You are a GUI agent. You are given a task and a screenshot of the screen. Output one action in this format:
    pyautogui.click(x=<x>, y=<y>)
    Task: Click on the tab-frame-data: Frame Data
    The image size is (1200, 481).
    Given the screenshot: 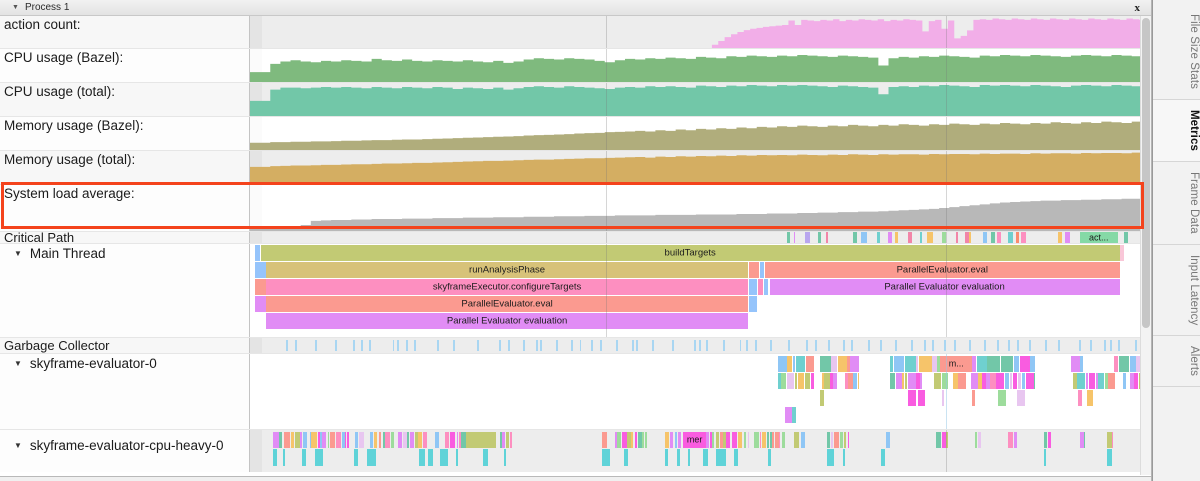 What is the action you would take?
    pyautogui.click(x=1176, y=203)
    